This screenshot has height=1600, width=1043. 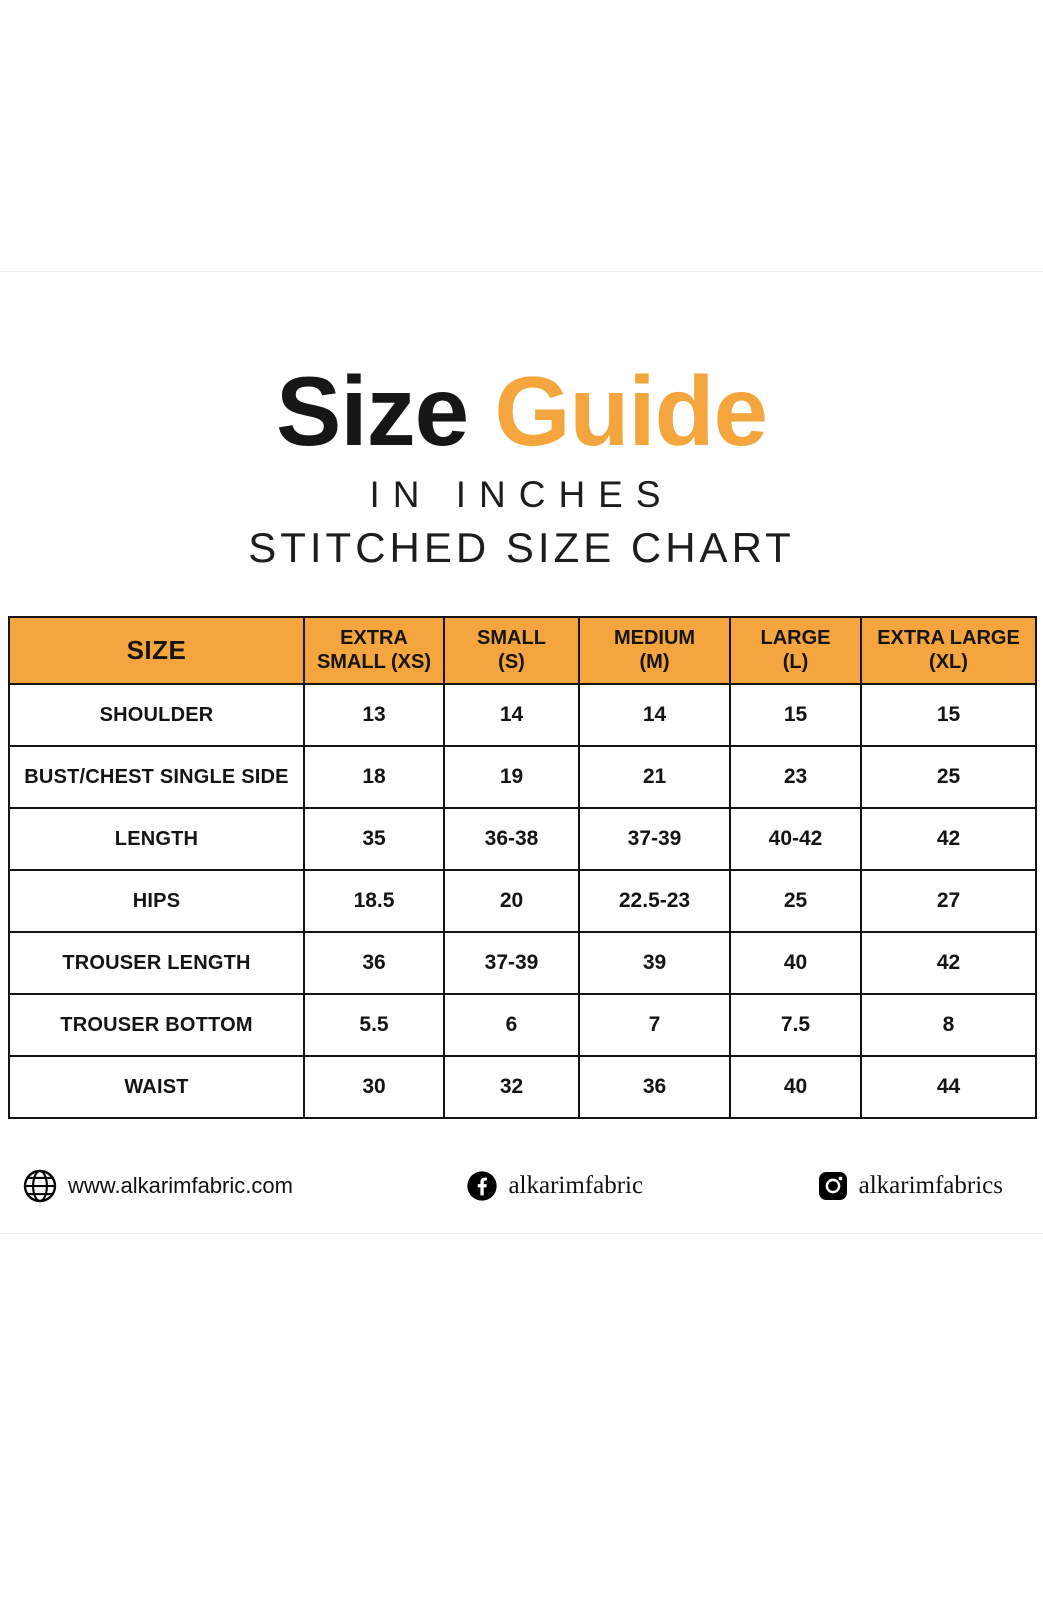 What do you see at coordinates (654, 661) in the screenshot?
I see `column-header-text: (M)` at bounding box center [654, 661].